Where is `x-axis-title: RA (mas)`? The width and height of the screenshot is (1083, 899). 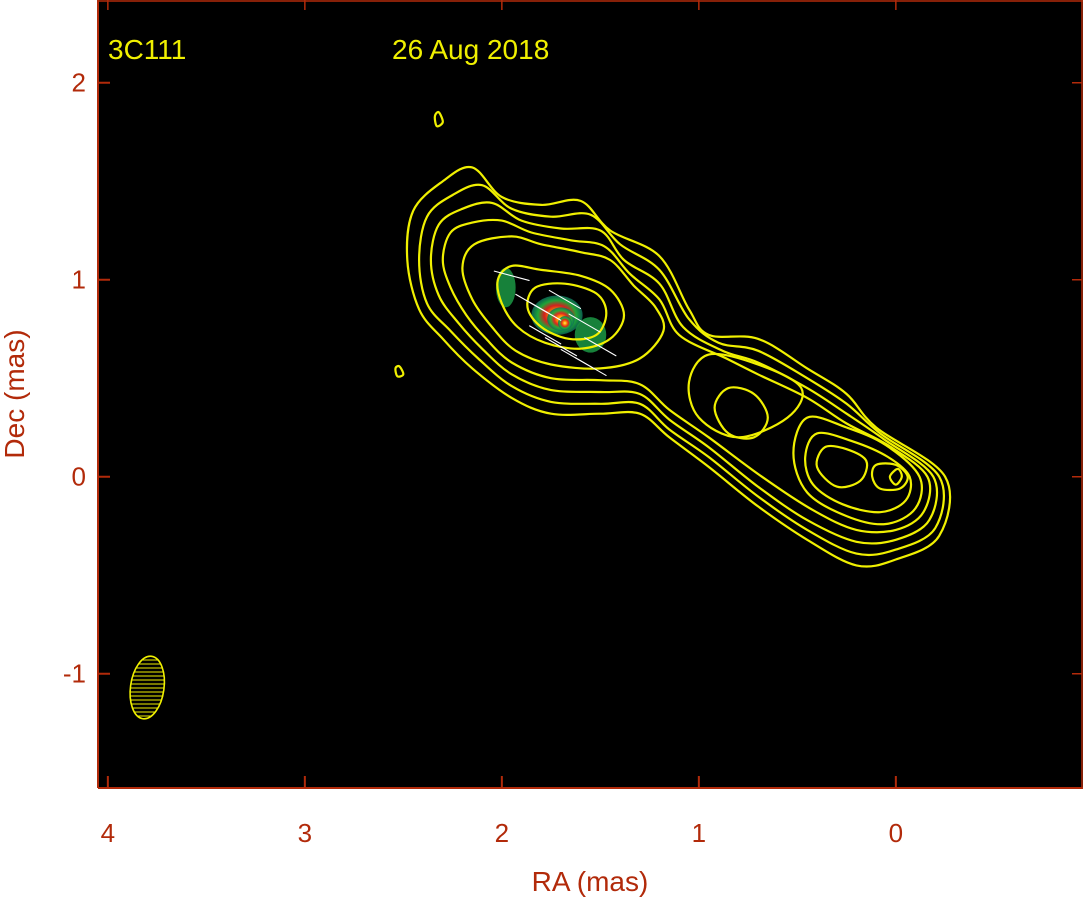 x-axis-title: RA (mas) is located at coordinates (590, 881).